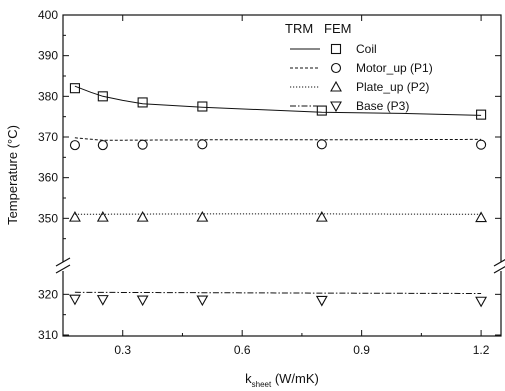  Describe the element at coordinates (48, 56) in the screenshot. I see `y-tick-label: 390` at that location.